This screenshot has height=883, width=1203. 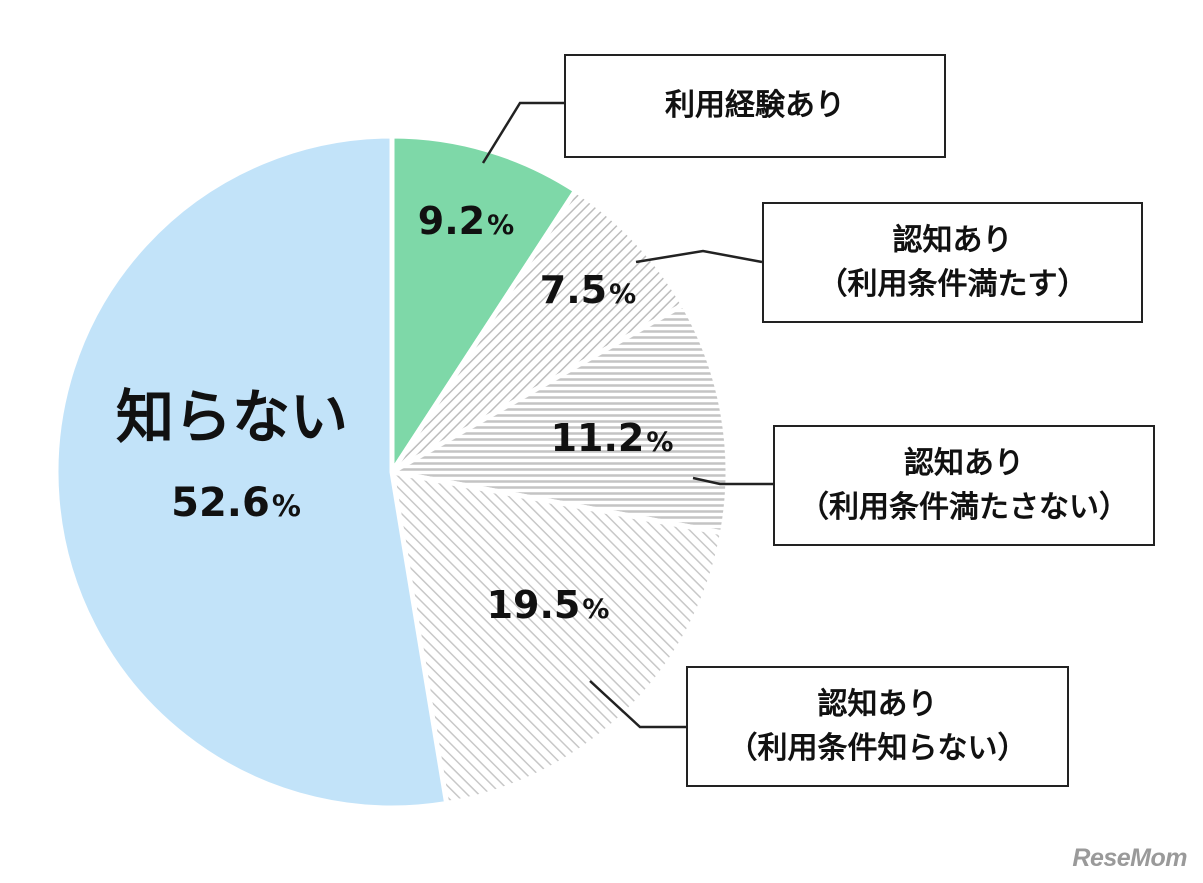 I want to click on pie-slice-aware-ineligible, so click(x=560, y=419).